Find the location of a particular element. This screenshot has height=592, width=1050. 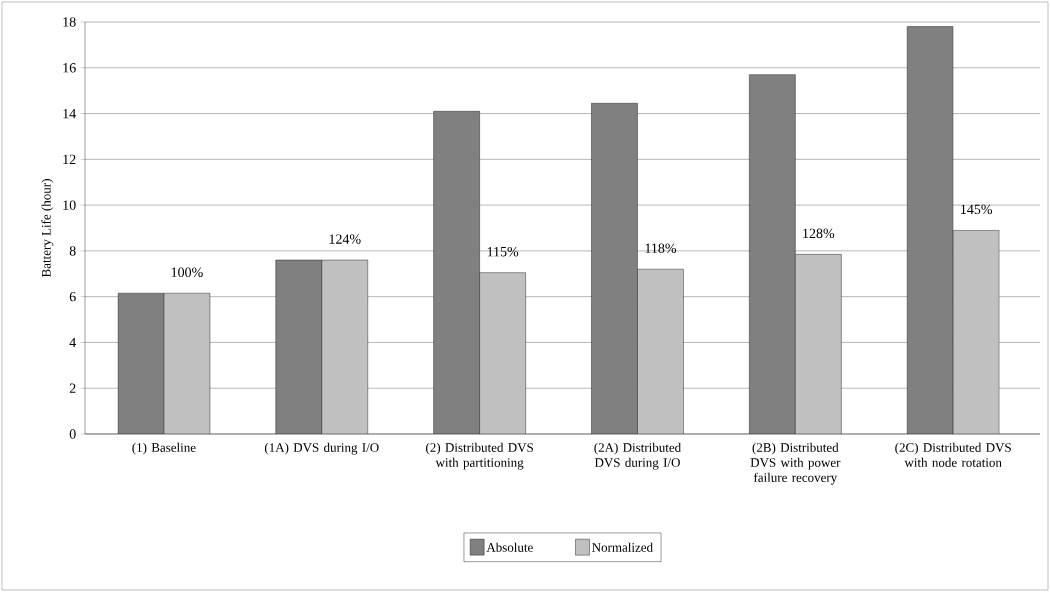

x-tick-label: (2A) Distributed DVS during I/O is located at coordinates (638, 456).